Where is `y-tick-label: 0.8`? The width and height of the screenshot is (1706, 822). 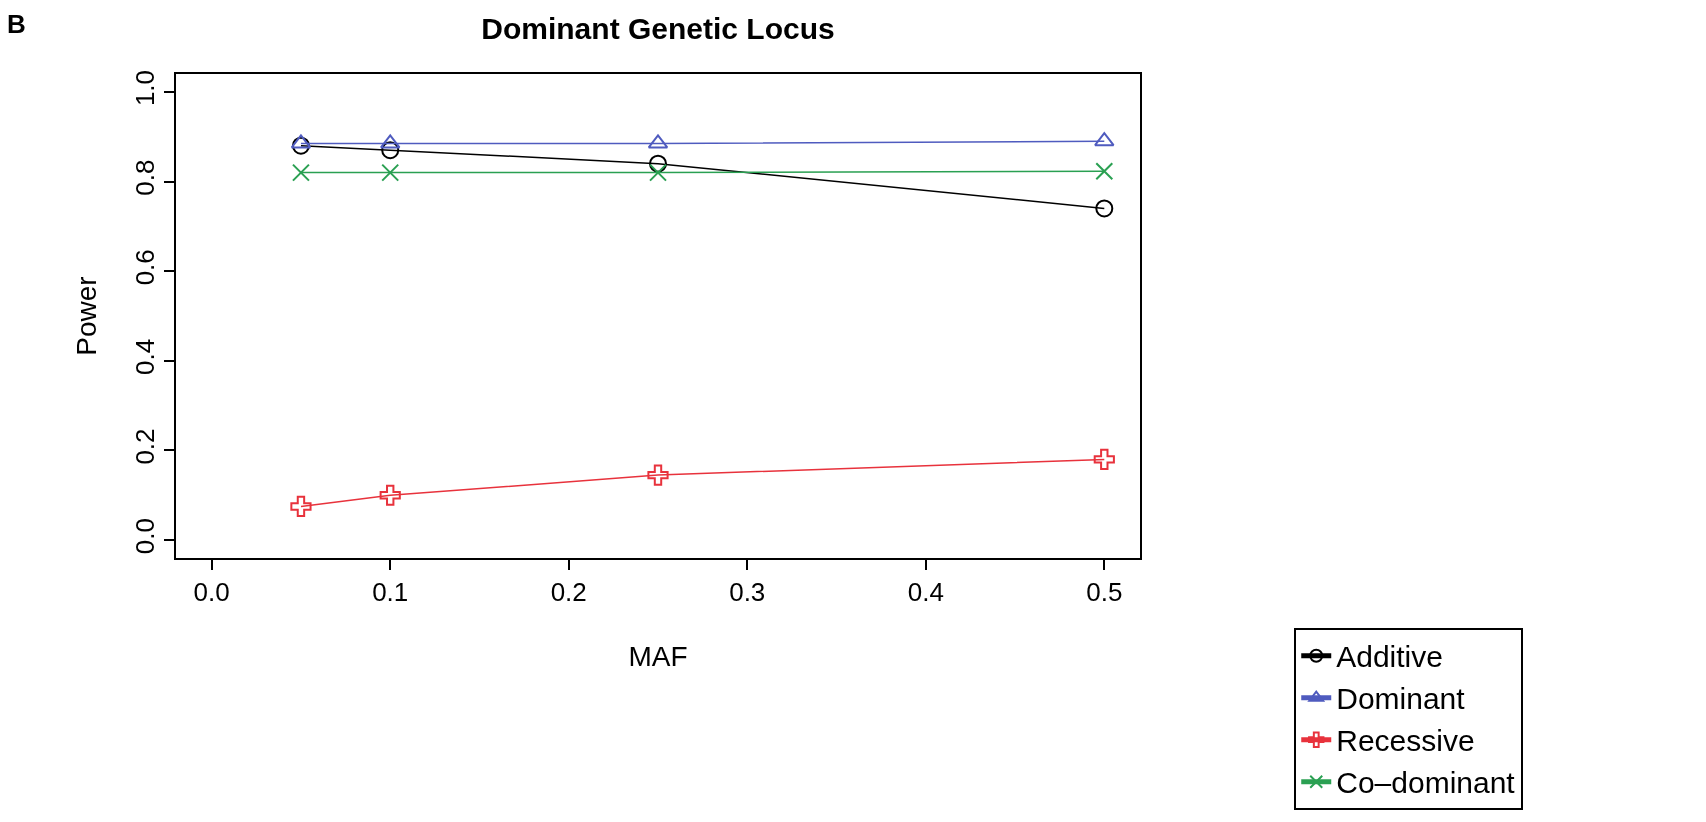 y-tick-label: 0.8 is located at coordinates (144, 177).